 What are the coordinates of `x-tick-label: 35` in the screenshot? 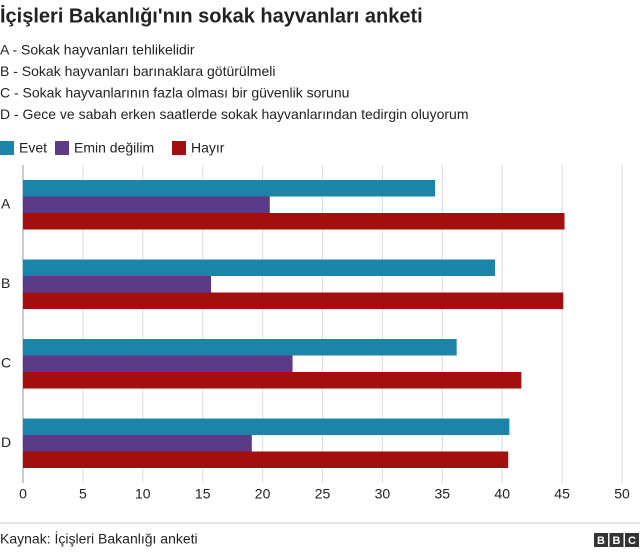 It's located at (443, 494).